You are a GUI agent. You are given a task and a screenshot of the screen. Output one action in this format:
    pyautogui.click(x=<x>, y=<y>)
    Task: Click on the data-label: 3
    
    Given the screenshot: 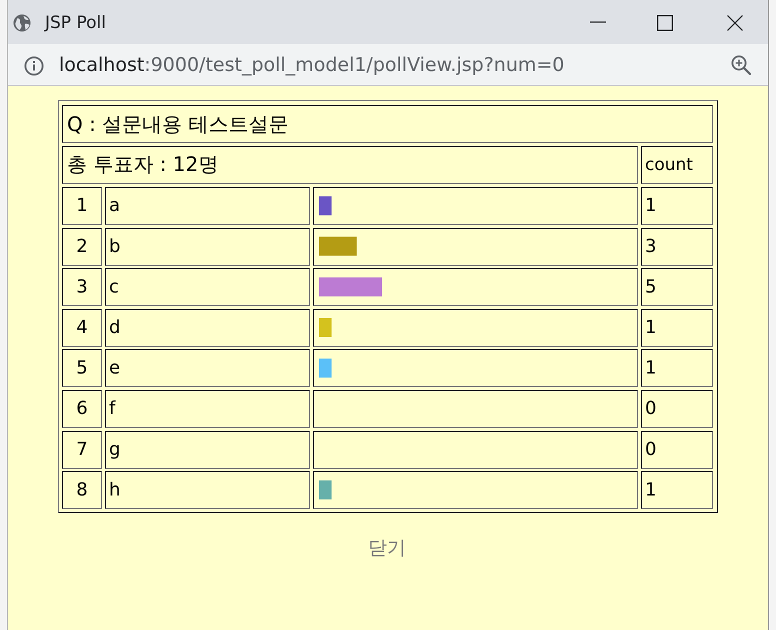 What is the action you would take?
    pyautogui.click(x=650, y=246)
    